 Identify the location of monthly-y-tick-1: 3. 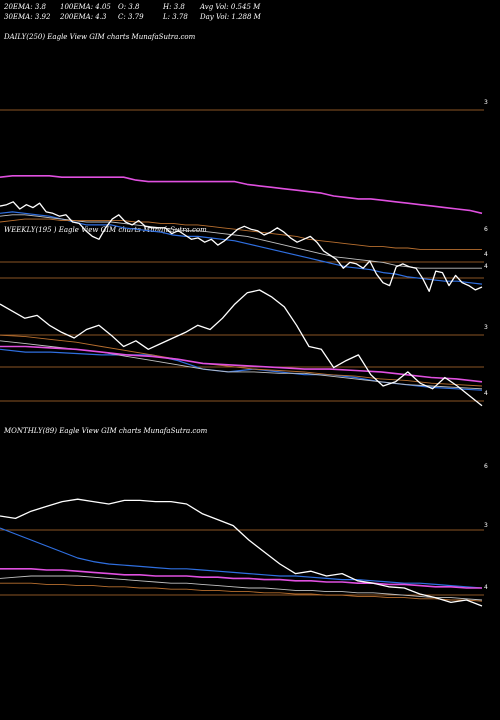
(486, 525).